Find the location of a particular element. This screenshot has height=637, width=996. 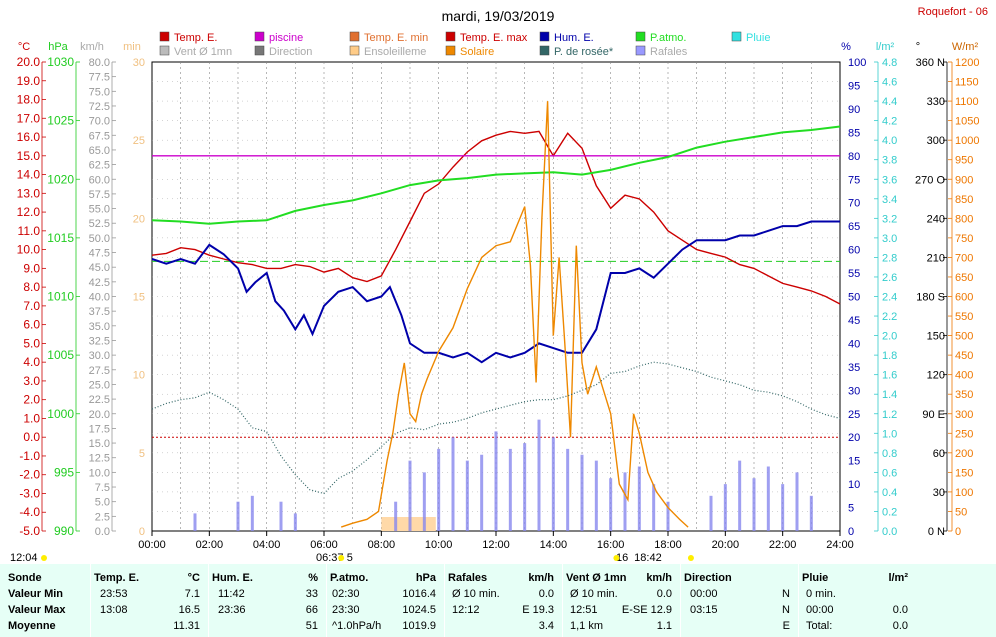

sunrise-label: 06:37 is located at coordinates (330, 558).